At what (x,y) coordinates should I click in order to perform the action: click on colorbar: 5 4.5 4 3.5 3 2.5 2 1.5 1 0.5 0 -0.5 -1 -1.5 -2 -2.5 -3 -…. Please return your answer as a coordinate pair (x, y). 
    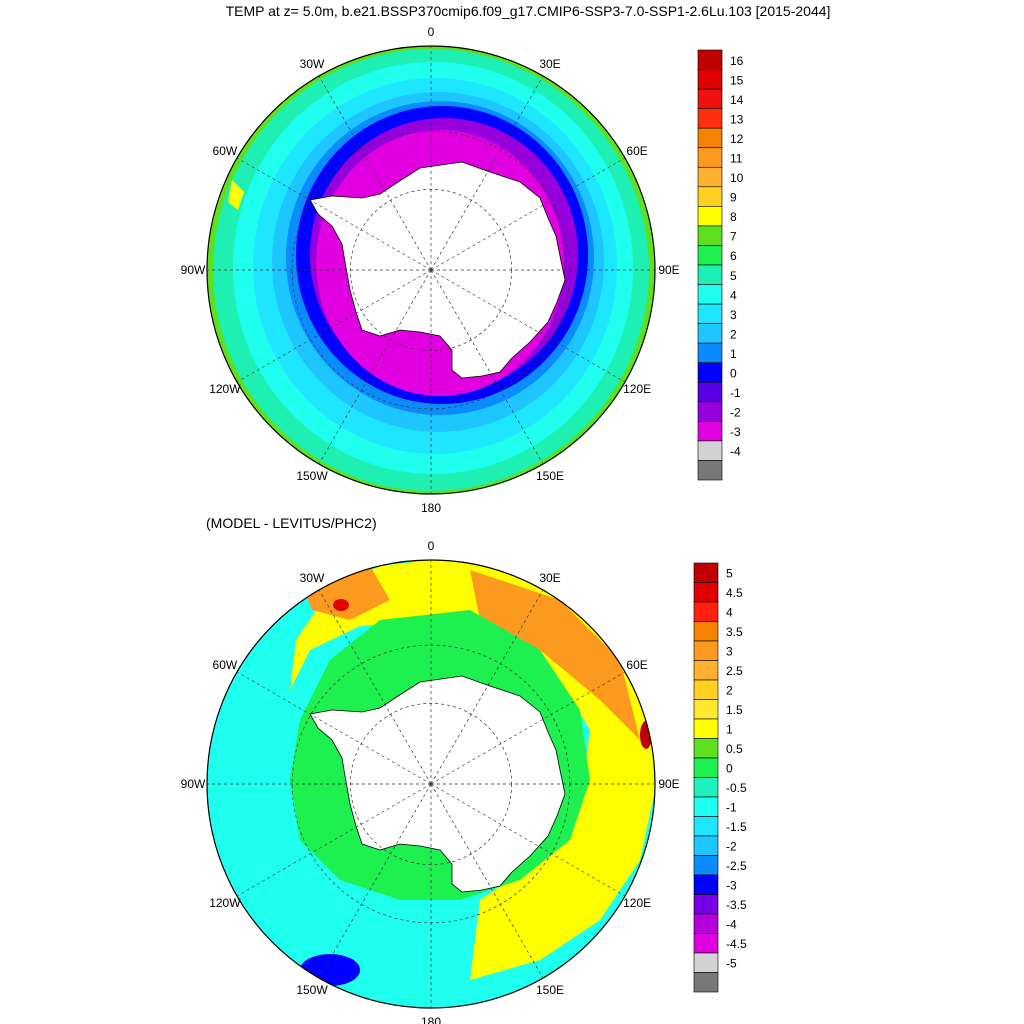
    Looking at the image, I should click on (720, 777).